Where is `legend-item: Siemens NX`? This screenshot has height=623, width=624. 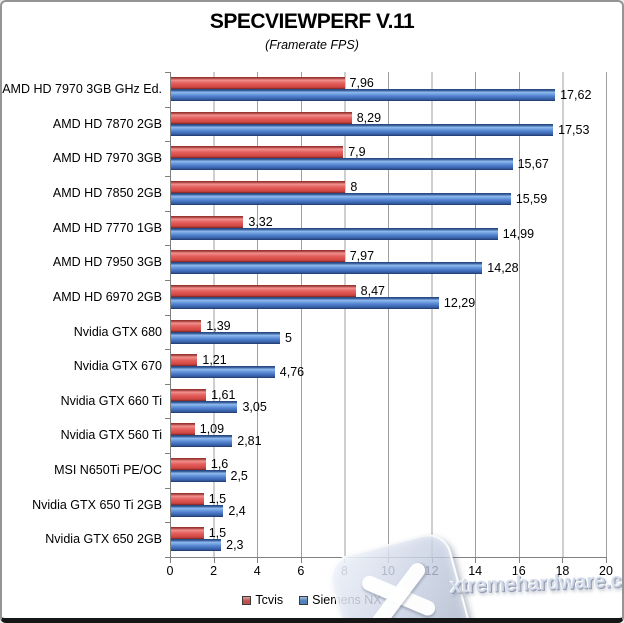 legend-item: Siemens NX is located at coordinates (340, 600).